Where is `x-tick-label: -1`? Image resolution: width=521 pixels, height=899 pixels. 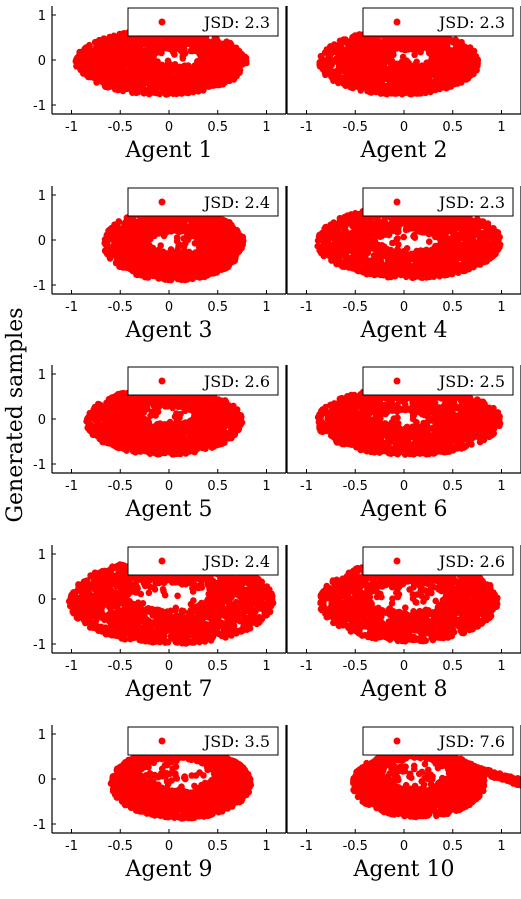 x-tick-label: -1 is located at coordinates (71, 127).